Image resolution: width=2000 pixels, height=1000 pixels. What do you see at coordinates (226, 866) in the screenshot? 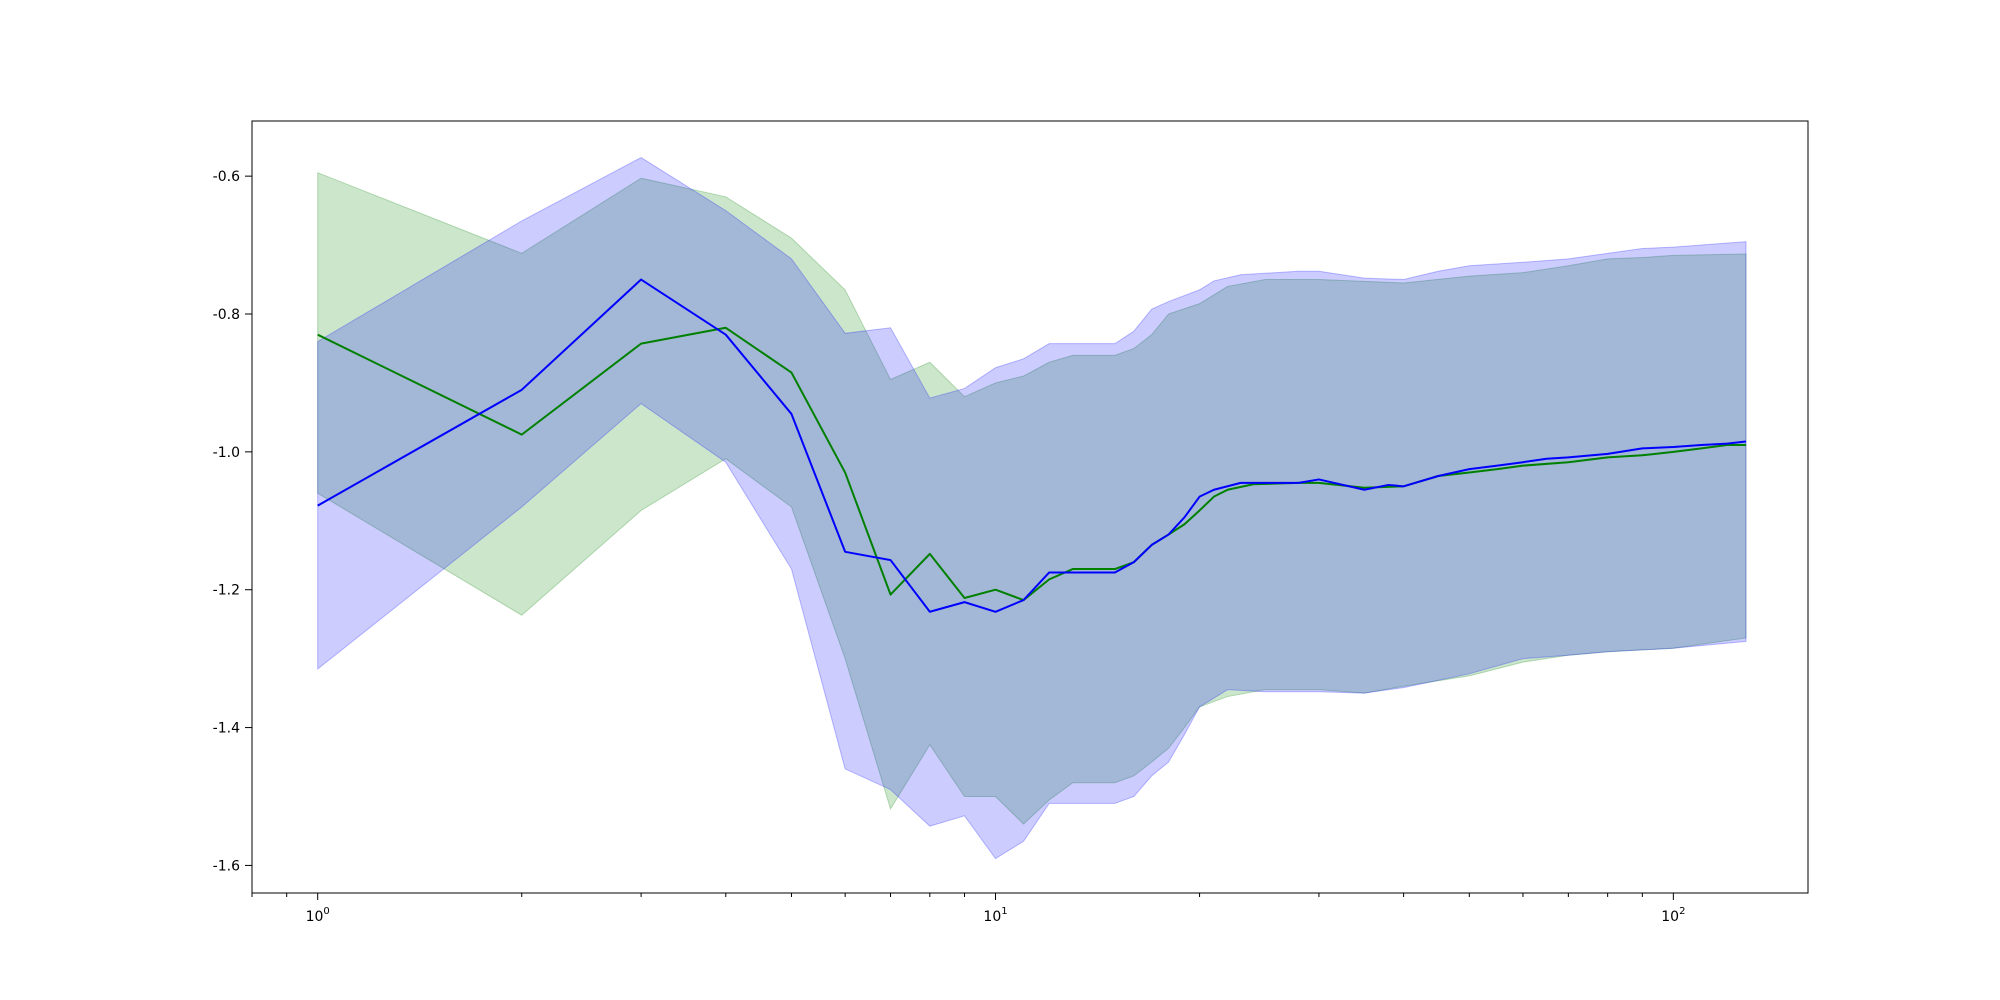
I see `y-tick-label: -1.6` at bounding box center [226, 866].